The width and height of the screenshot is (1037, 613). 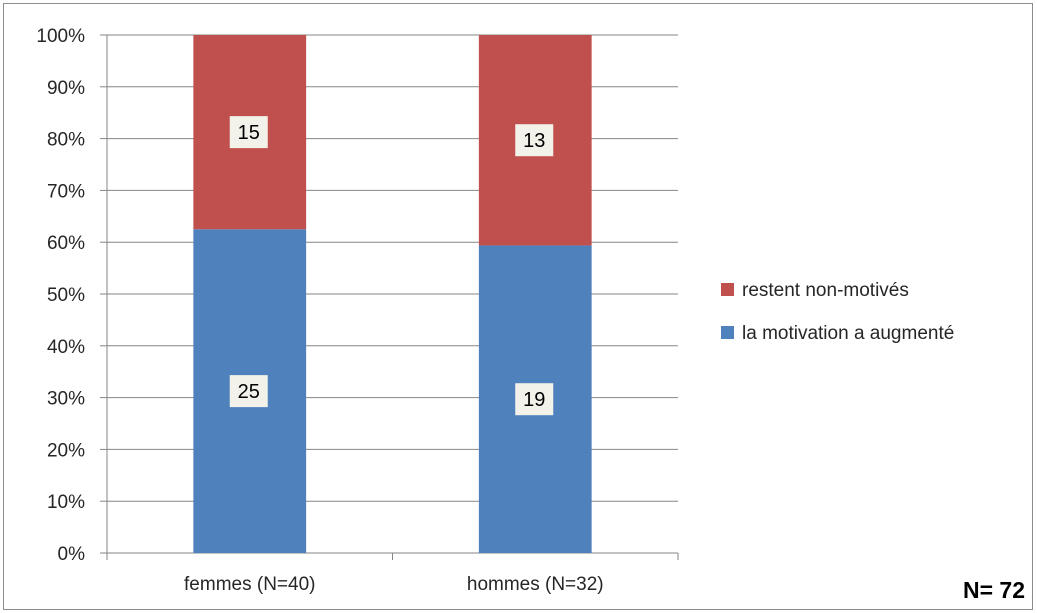 I want to click on x-category-label: femmes (N=40), so click(x=249, y=584).